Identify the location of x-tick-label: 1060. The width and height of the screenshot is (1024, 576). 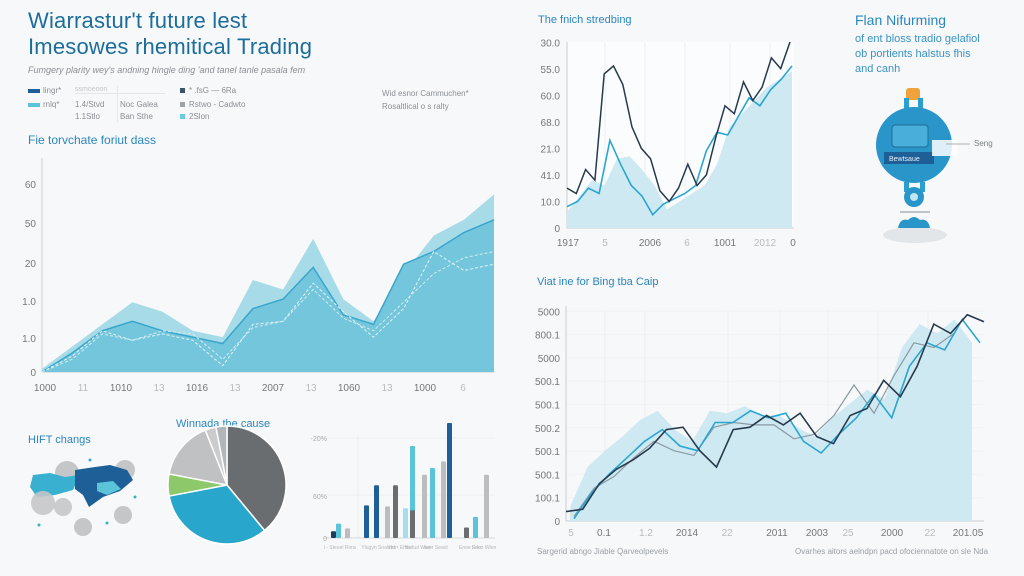
(349, 388).